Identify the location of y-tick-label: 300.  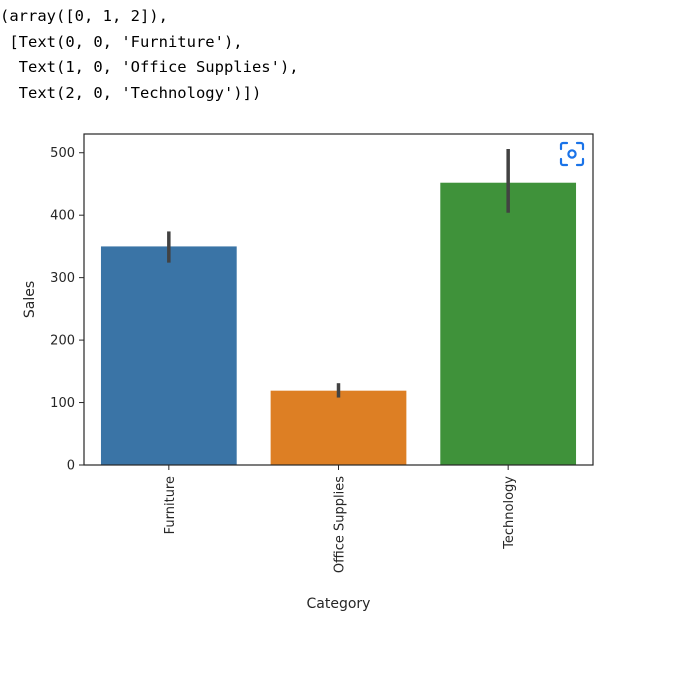
(62, 278).